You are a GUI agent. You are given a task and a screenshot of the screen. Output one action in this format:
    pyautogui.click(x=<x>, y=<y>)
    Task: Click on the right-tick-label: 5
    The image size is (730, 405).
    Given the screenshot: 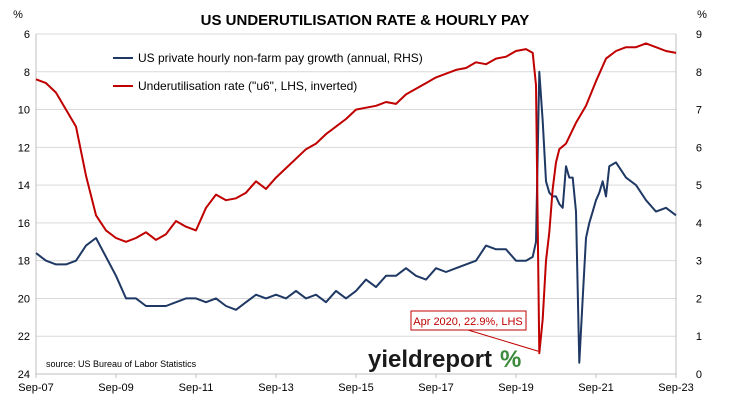 What is the action you would take?
    pyautogui.click(x=699, y=186)
    